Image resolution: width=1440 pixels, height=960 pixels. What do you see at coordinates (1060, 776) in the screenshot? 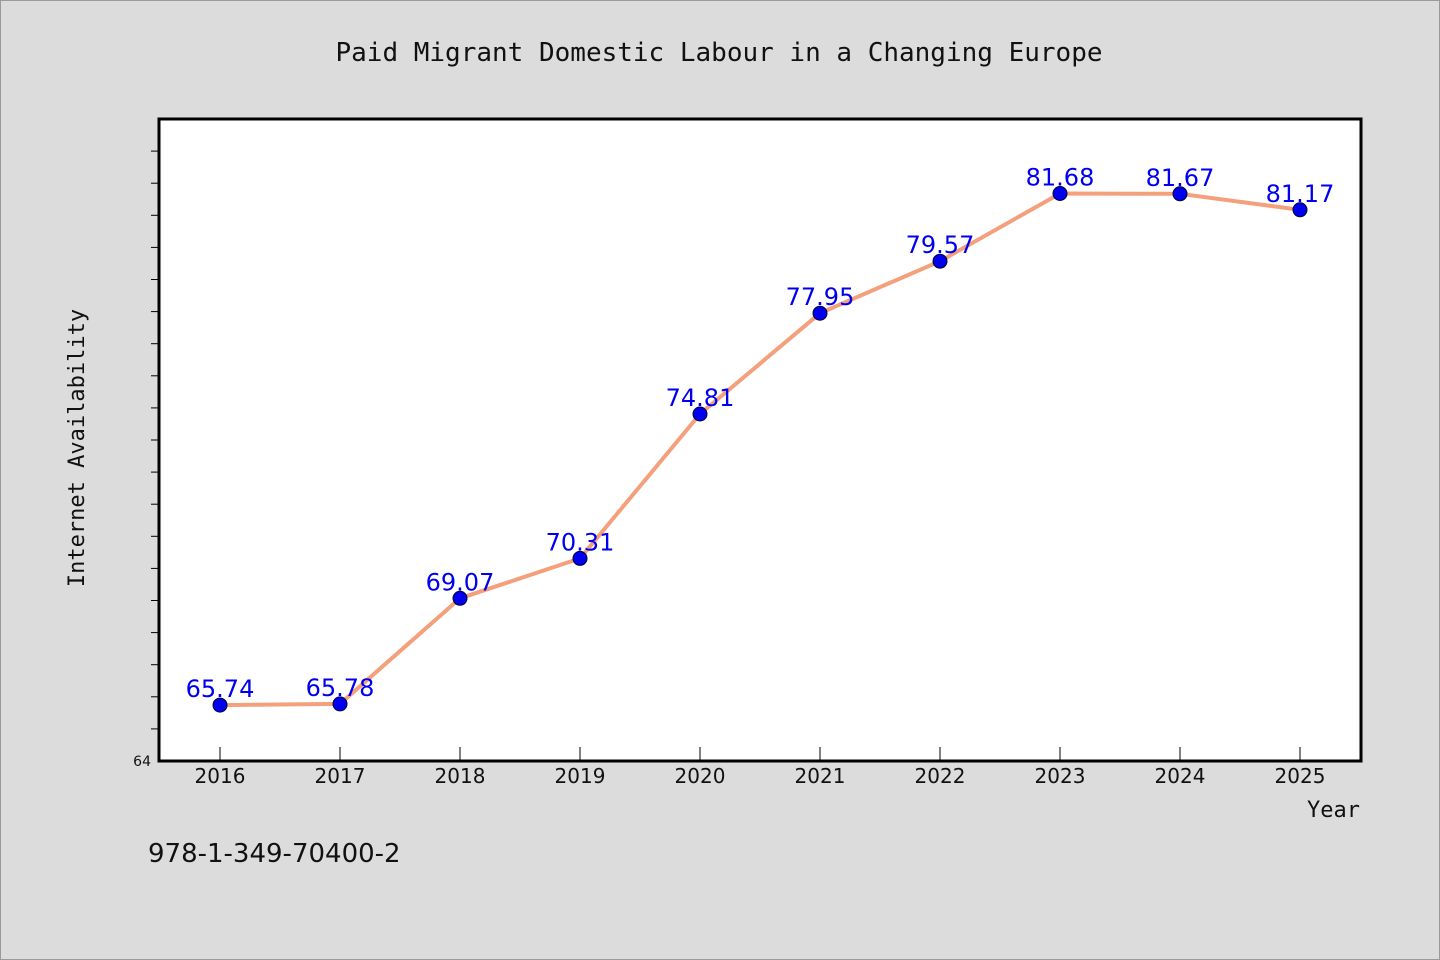
I see `x-tick-label: 2023` at bounding box center [1060, 776].